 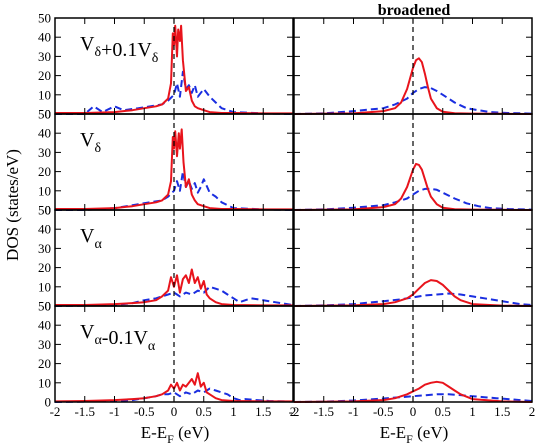 I want to click on panel-label: Vα, so click(x=91, y=238).